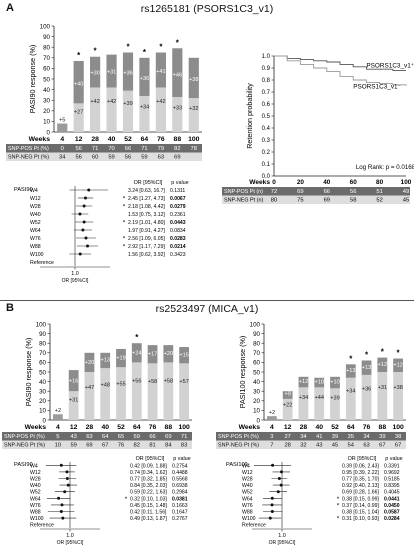  Describe the element at coordinates (148, 466) in the screenshot. I see `b-left-forest-or-text: 0.42 [0.09, 1.88]` at that location.